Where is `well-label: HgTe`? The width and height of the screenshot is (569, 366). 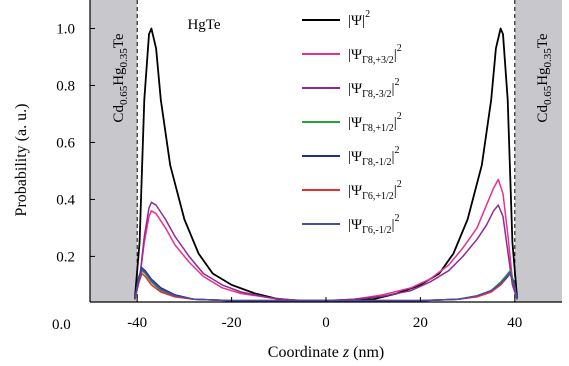 well-label: HgTe is located at coordinates (203, 25).